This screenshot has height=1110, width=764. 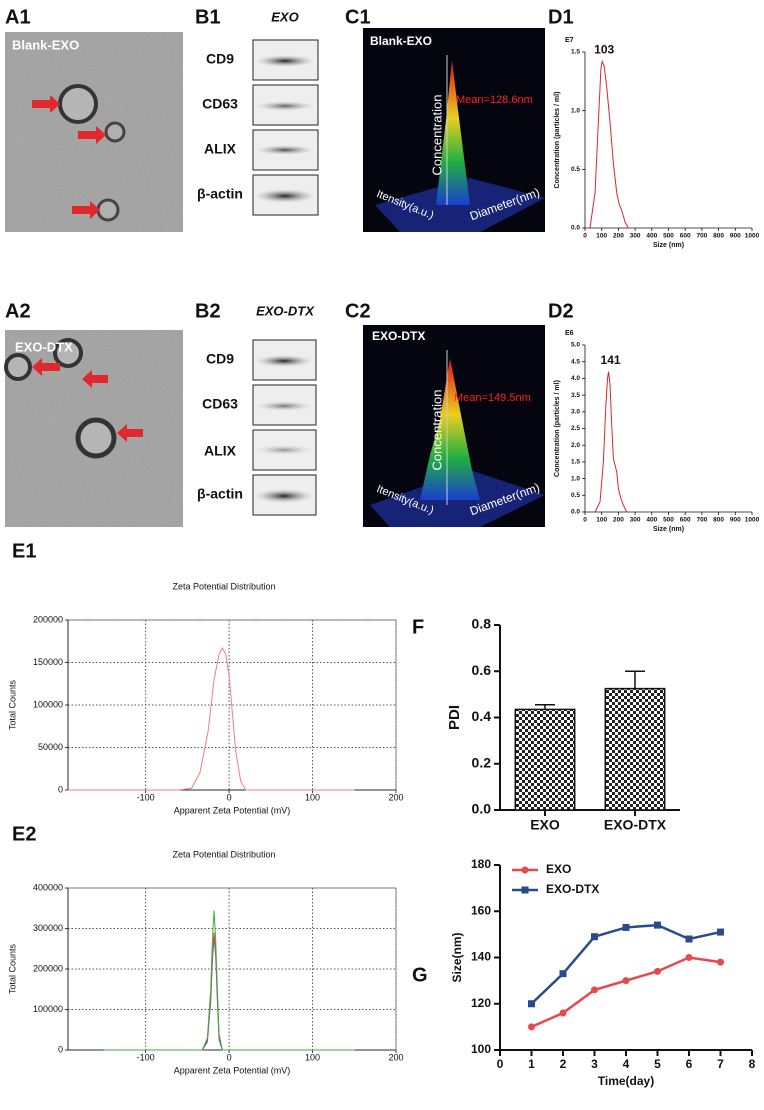 What do you see at coordinates (285, 310) in the screenshot?
I see `blot-header: EXO-DTX` at bounding box center [285, 310].